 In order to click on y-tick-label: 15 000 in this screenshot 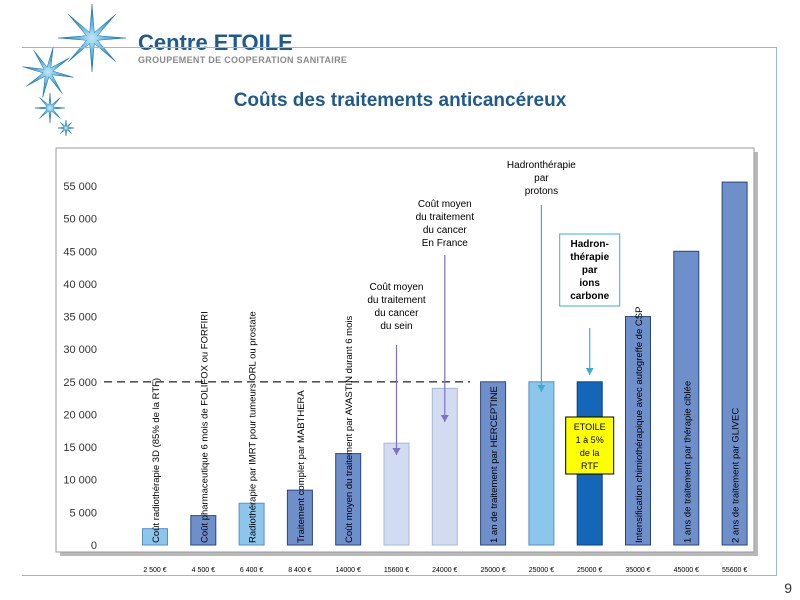, I will do `click(80, 448)`.